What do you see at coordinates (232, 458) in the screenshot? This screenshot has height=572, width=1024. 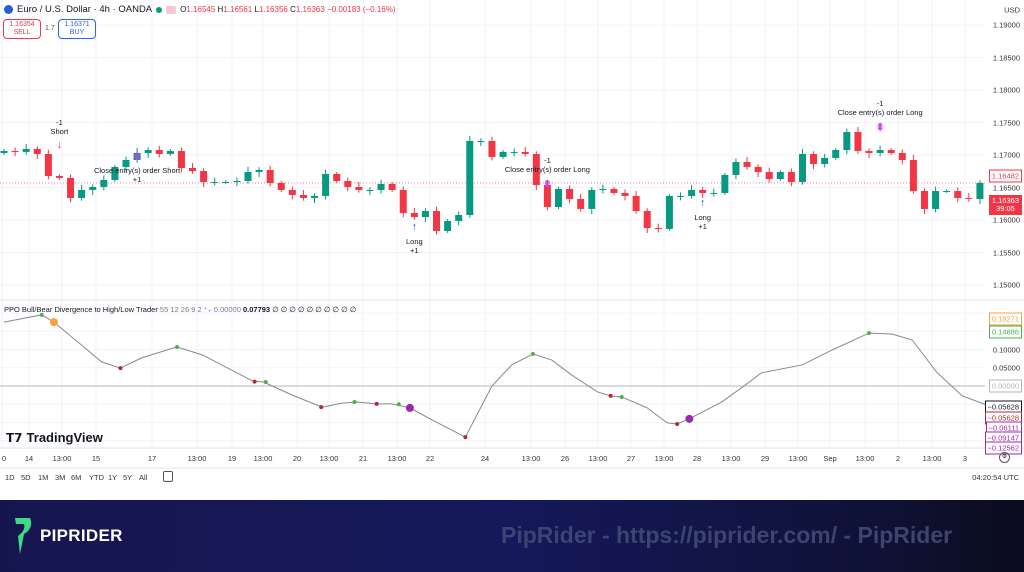 I see `time-axis-label: 19` at bounding box center [232, 458].